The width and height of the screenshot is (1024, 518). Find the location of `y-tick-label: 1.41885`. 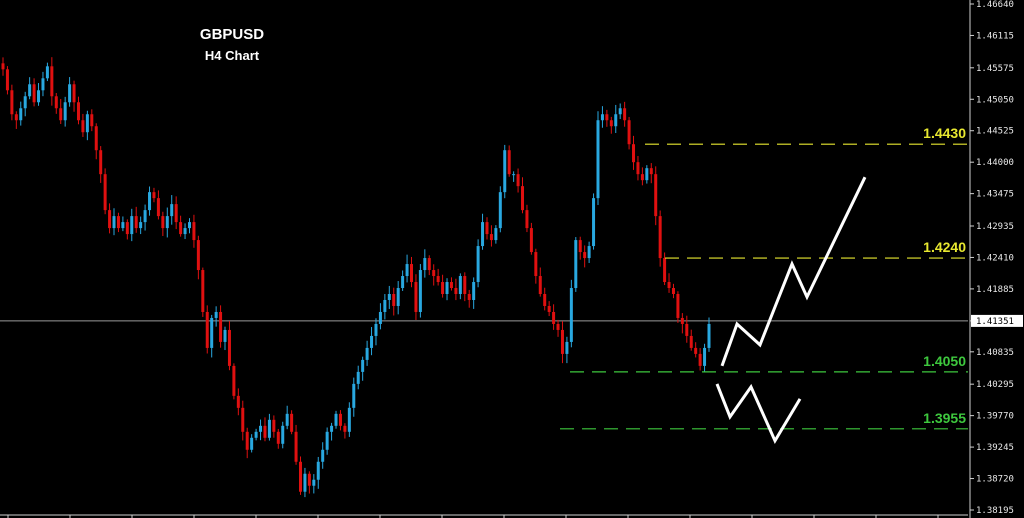

y-tick-label: 1.41885 is located at coordinates (995, 290).